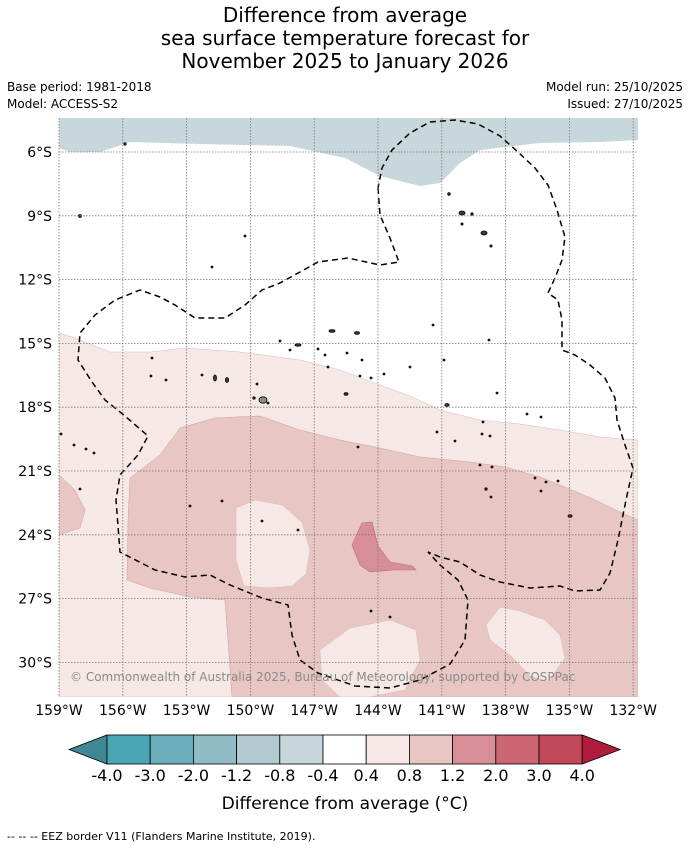 The image size is (690, 850). What do you see at coordinates (614, 87) in the screenshot?
I see `model-run: Model run: 25/10/2025` at bounding box center [614, 87].